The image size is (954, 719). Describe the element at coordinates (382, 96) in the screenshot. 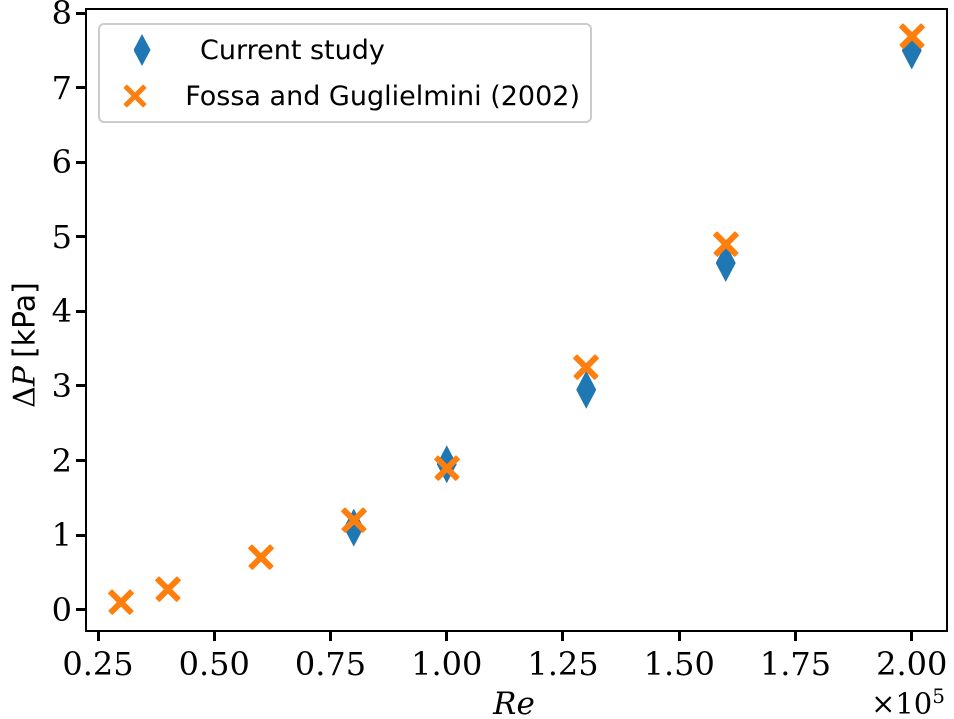

I see `legend-label: Fossa and Guglielmini (2002)` at that location.